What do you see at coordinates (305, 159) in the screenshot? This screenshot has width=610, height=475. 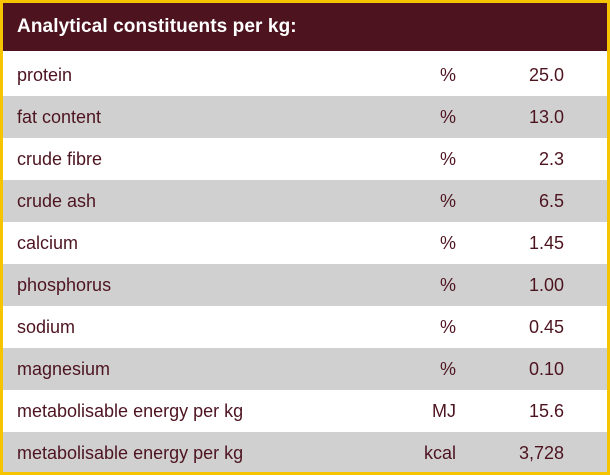 I see `table-row: crude fibre % 2.3` at bounding box center [305, 159].